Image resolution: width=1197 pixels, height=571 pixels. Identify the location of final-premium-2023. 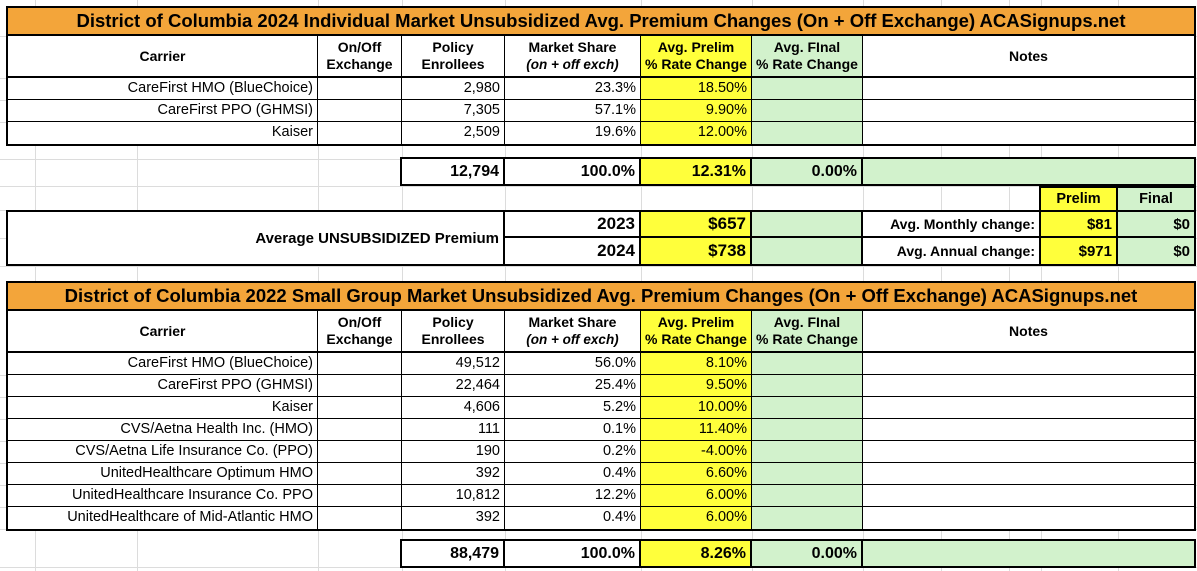
(807, 225).